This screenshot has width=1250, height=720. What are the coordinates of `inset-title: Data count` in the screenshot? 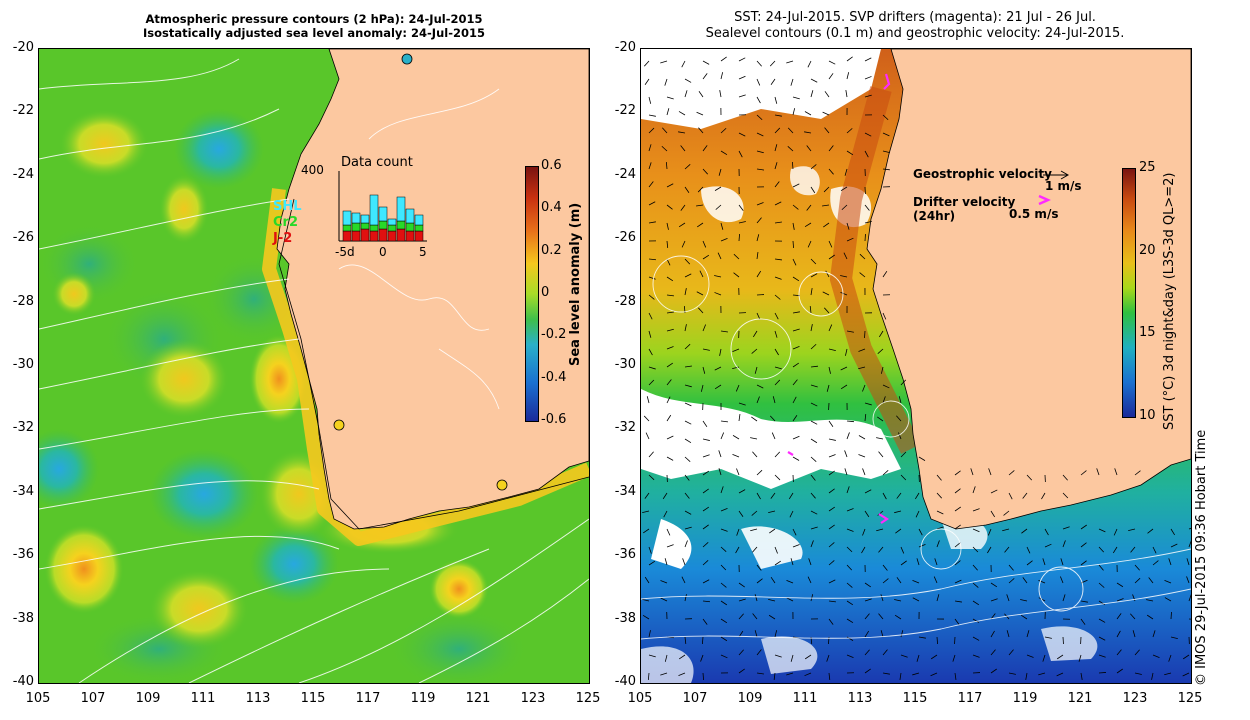 It's located at (377, 162).